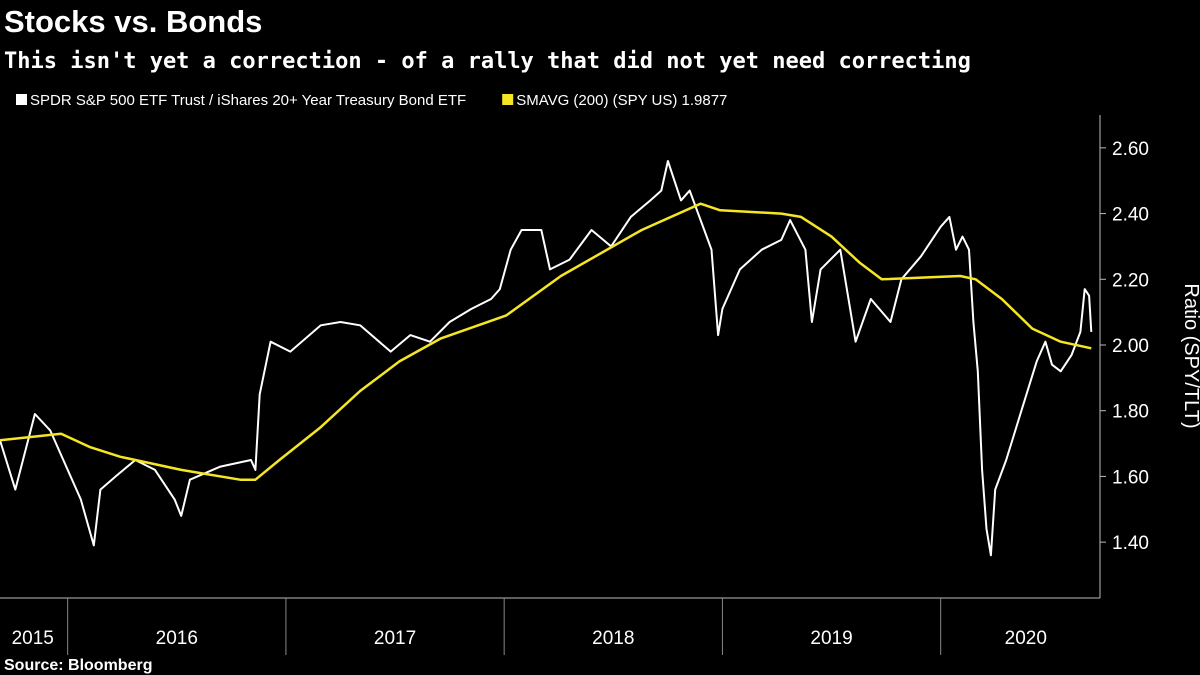  I want to click on legend-label: SMAVG (200) (SPY US) 1.9877, so click(621, 100).